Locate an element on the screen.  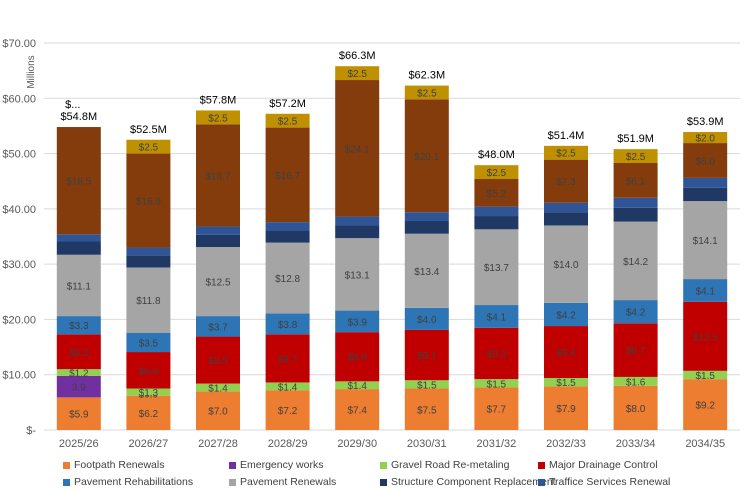
bar-stack: $7.5 $1.5 $9.1 $4.0 $13.4 $20.1 $2.5 $62.3M is located at coordinates (426, 250).